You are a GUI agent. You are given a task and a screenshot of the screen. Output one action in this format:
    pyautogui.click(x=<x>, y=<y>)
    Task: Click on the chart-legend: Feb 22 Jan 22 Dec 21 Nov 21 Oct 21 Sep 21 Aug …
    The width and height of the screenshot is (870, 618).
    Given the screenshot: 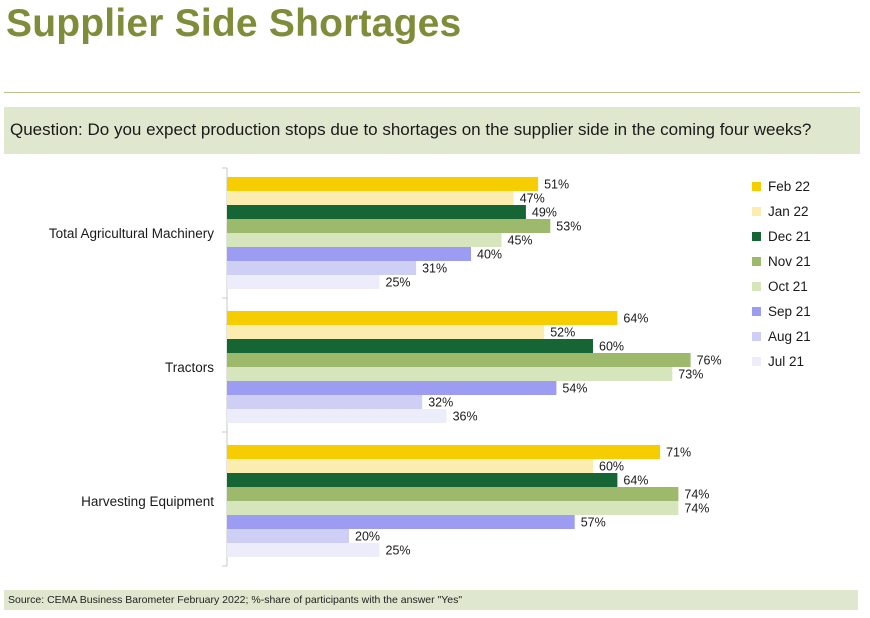 What is the action you would take?
    pyautogui.click(x=781, y=274)
    